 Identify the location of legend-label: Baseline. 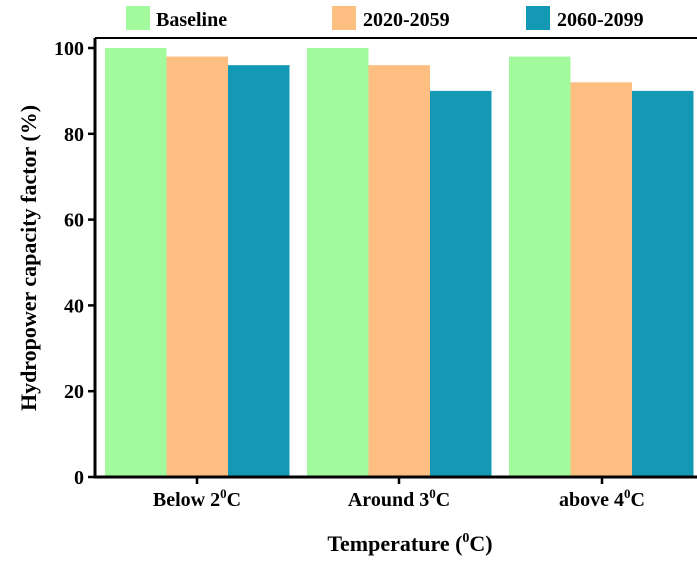
(191, 20).